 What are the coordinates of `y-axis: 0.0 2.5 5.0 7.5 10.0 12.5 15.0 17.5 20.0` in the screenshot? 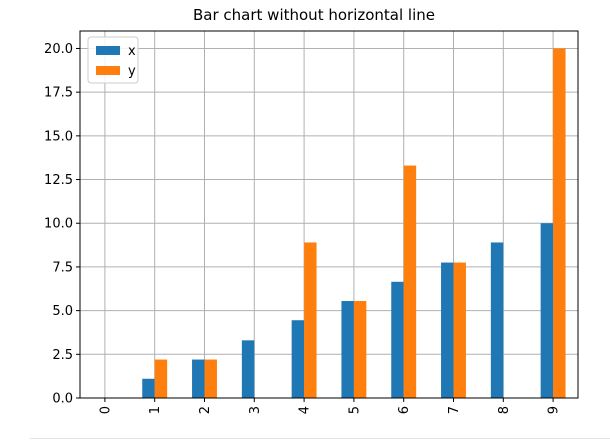 It's located at (62, 224).